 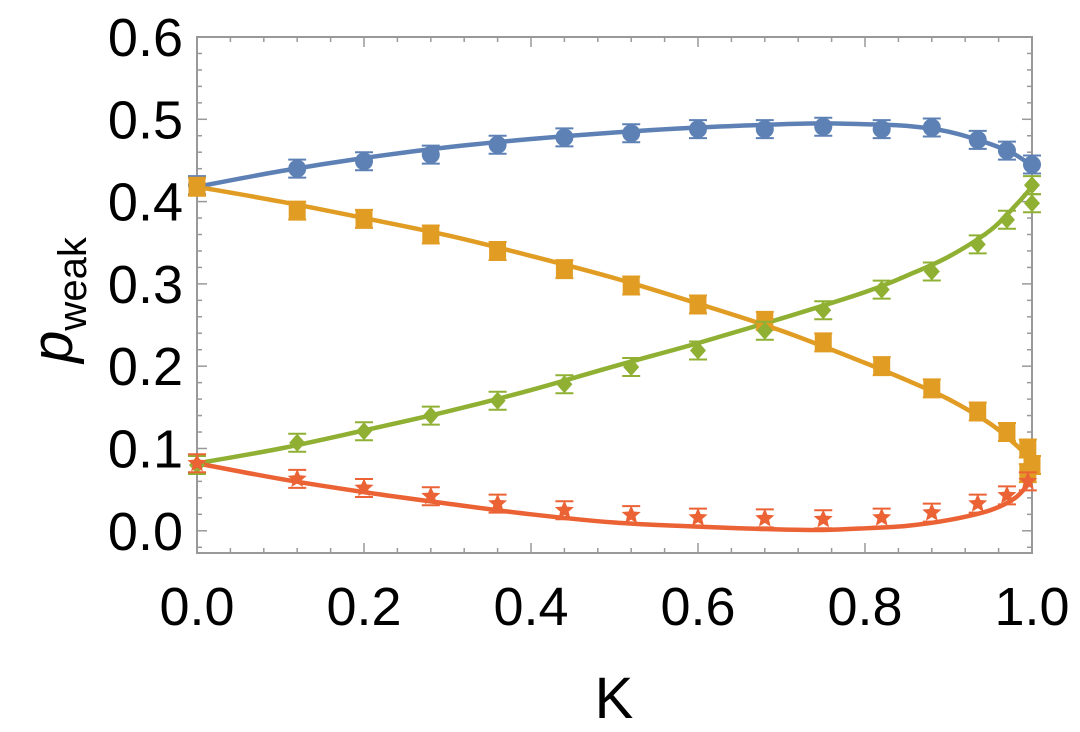 What do you see at coordinates (145, 532) in the screenshot?
I see `y-tick-label: 0.0` at bounding box center [145, 532].